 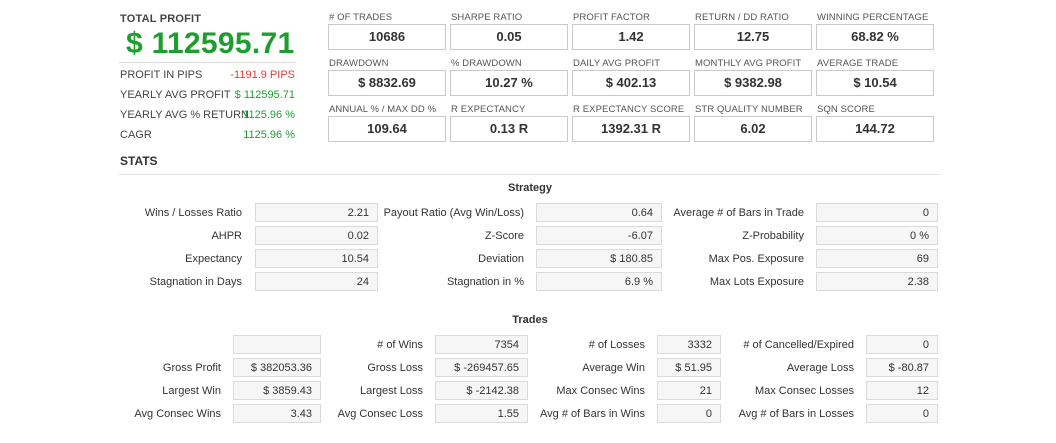 I want to click on yearly-avg-return-row: YEARLY AVG % RETURN 1125.96 %, so click(x=207, y=118).